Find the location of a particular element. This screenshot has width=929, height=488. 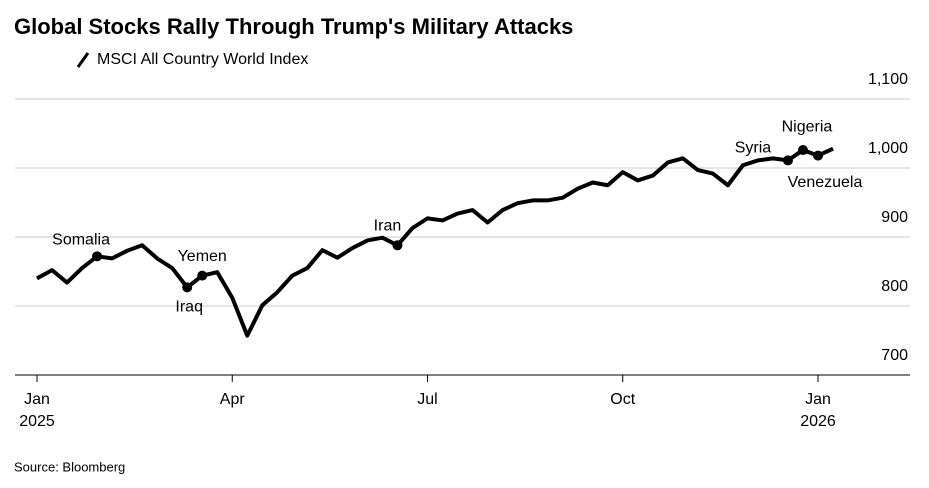

annotation: Nigeria is located at coordinates (807, 126).